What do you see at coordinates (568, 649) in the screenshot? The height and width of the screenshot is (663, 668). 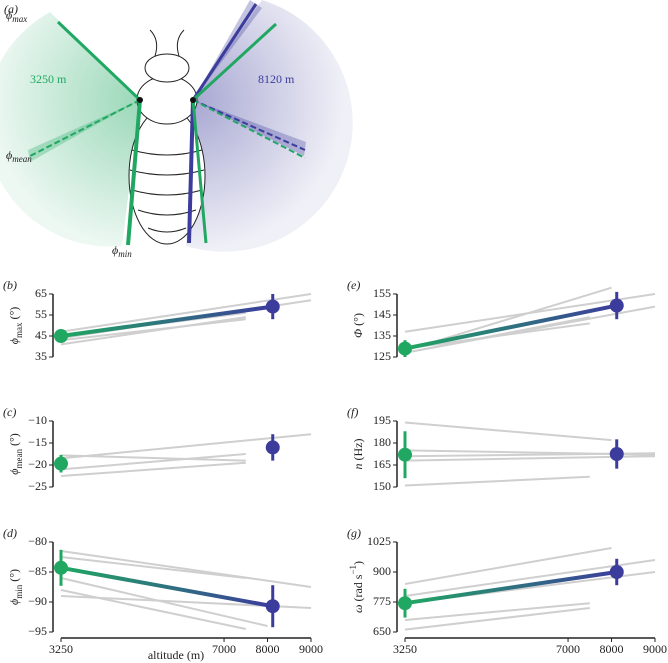 I see `x-tick-label: 7000` at bounding box center [568, 649].